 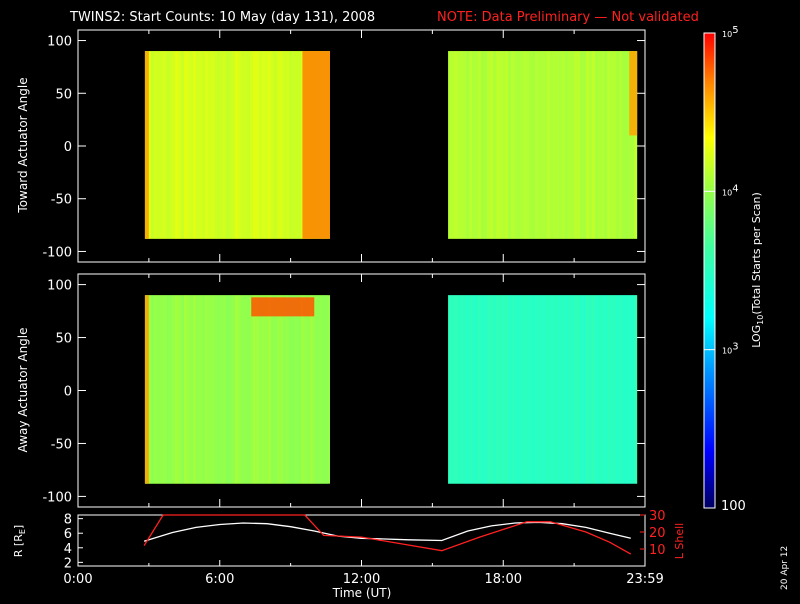 I want to click on colorbar-bottom-label: 100, so click(x=733, y=506).